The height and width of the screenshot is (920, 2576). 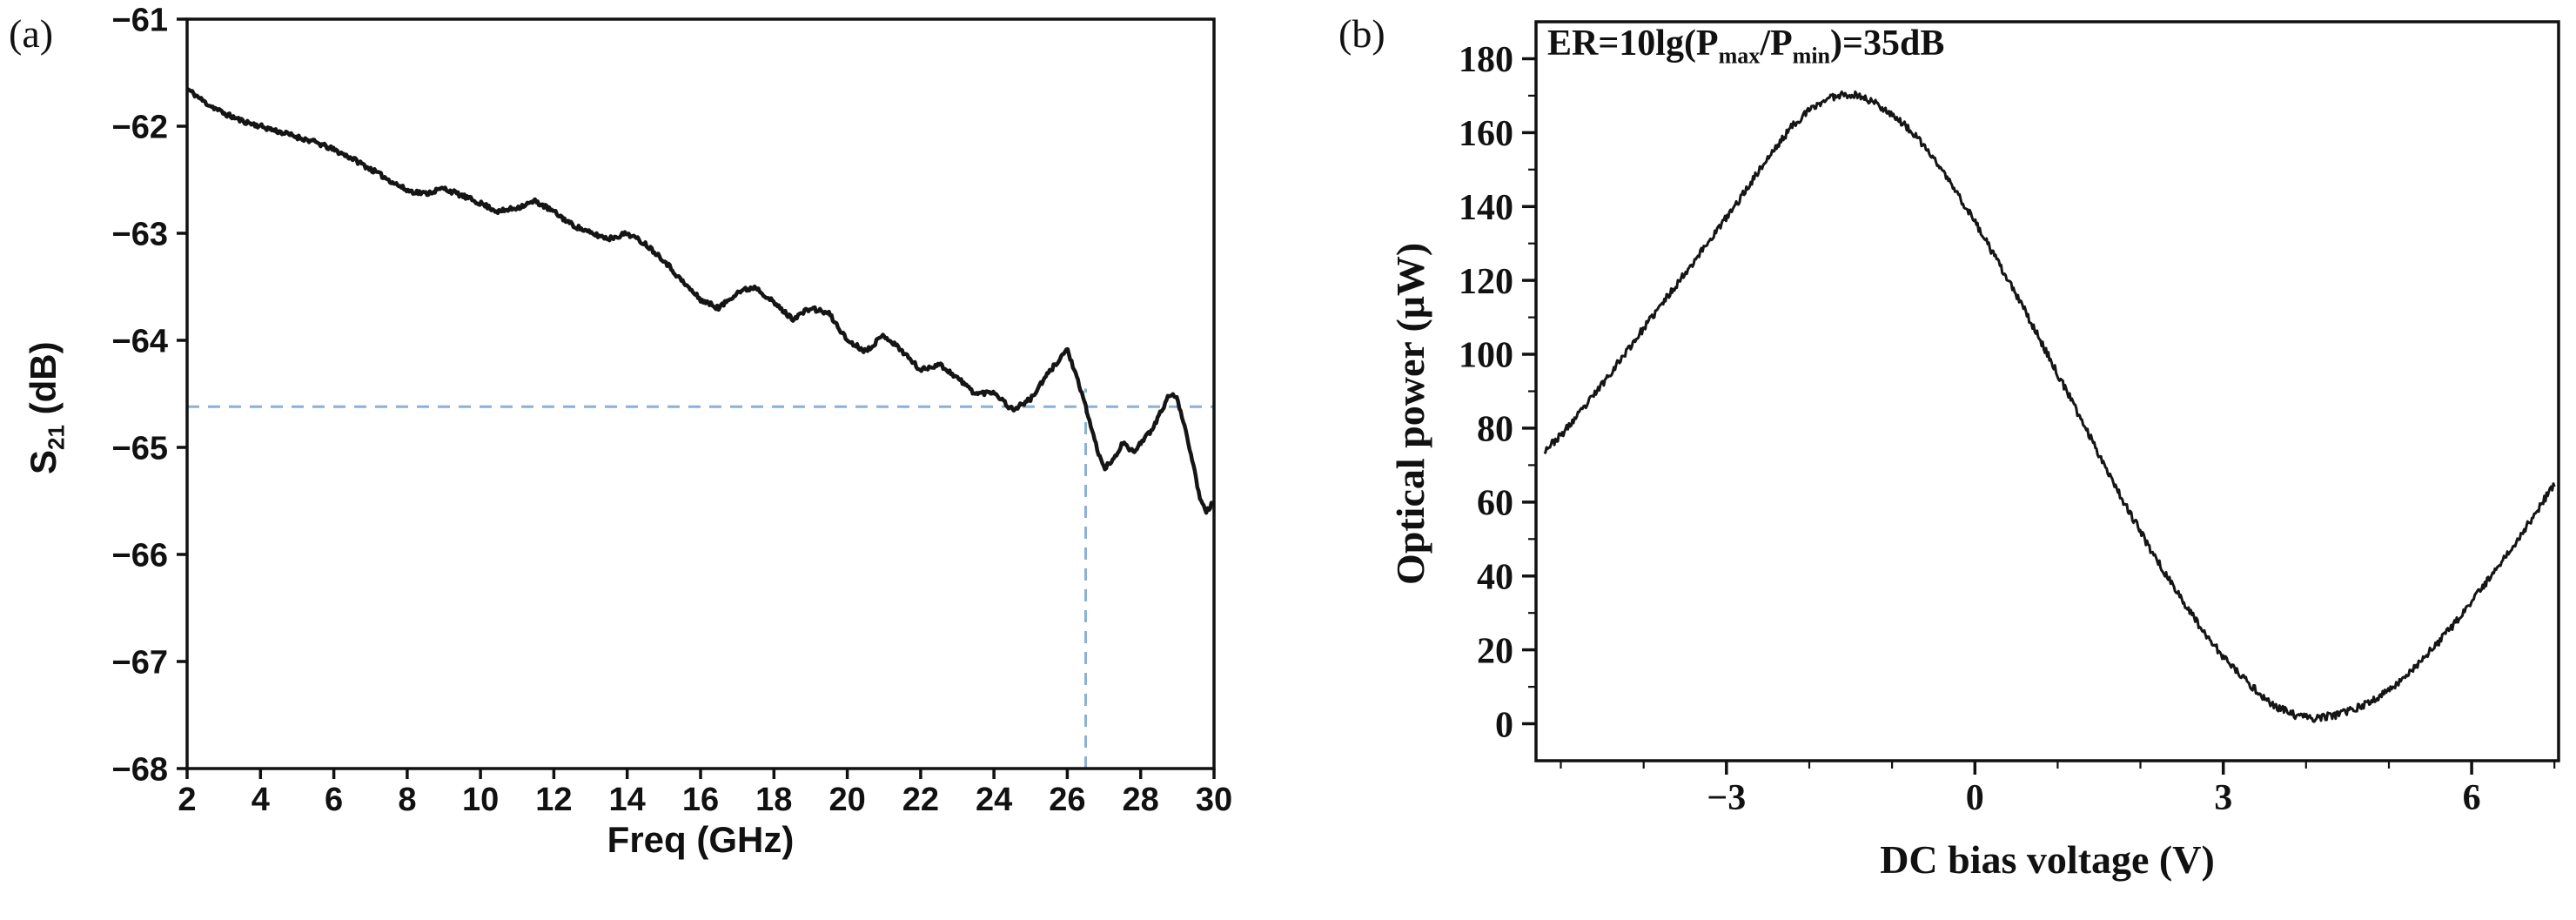 What do you see at coordinates (140, 20) in the screenshot?
I see `y-tick-label: −61` at bounding box center [140, 20].